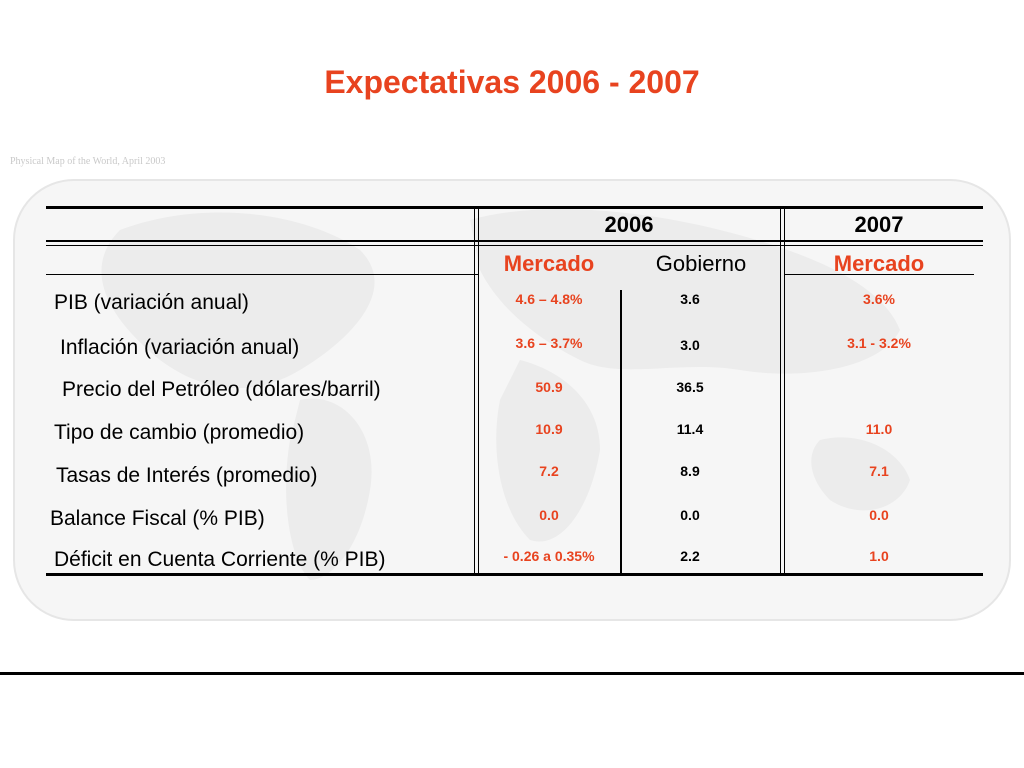  What do you see at coordinates (690, 471) in the screenshot?
I see `cell-tasas-gobierno-2006: 8.9` at bounding box center [690, 471].